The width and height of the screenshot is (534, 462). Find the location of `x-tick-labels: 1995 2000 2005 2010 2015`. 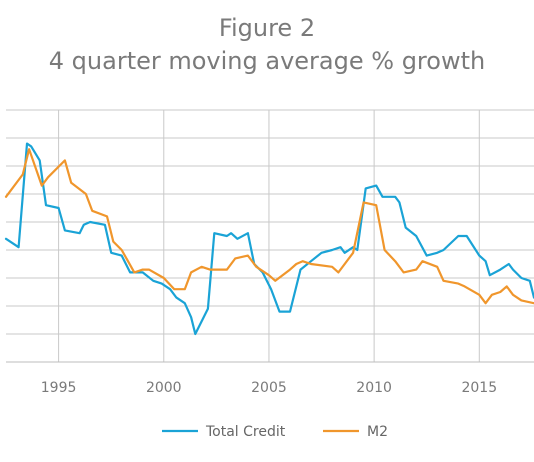

x-tick-labels: 1995 2000 2005 2010 2015 is located at coordinates (269, 388).